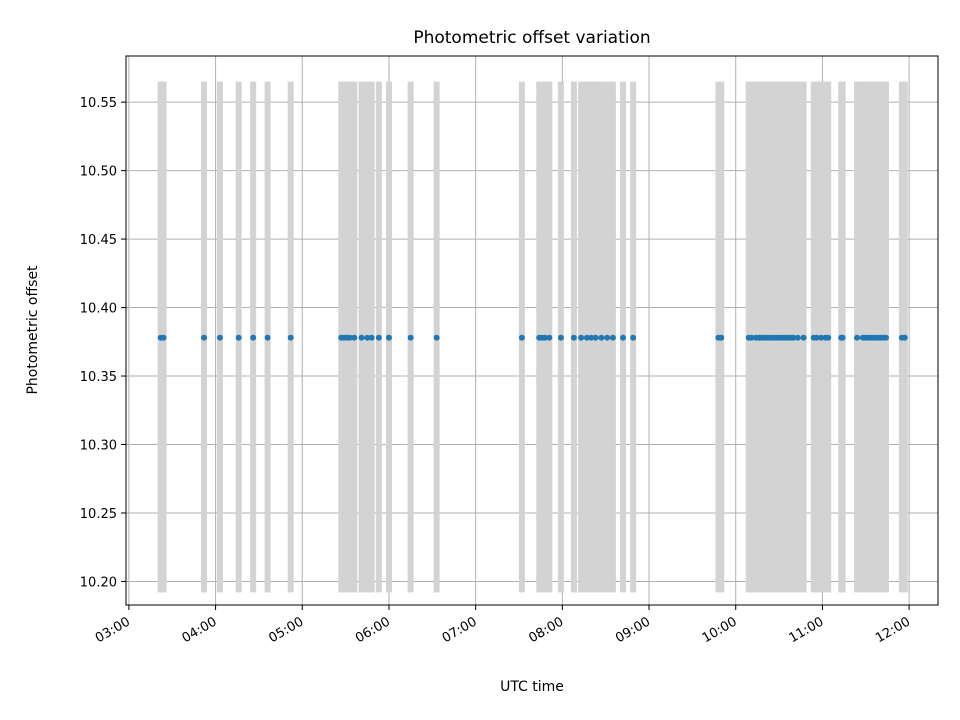 This screenshot has width=960, height=720. Describe the element at coordinates (98, 172) in the screenshot. I see `y-tick-label: 10.50` at that location.